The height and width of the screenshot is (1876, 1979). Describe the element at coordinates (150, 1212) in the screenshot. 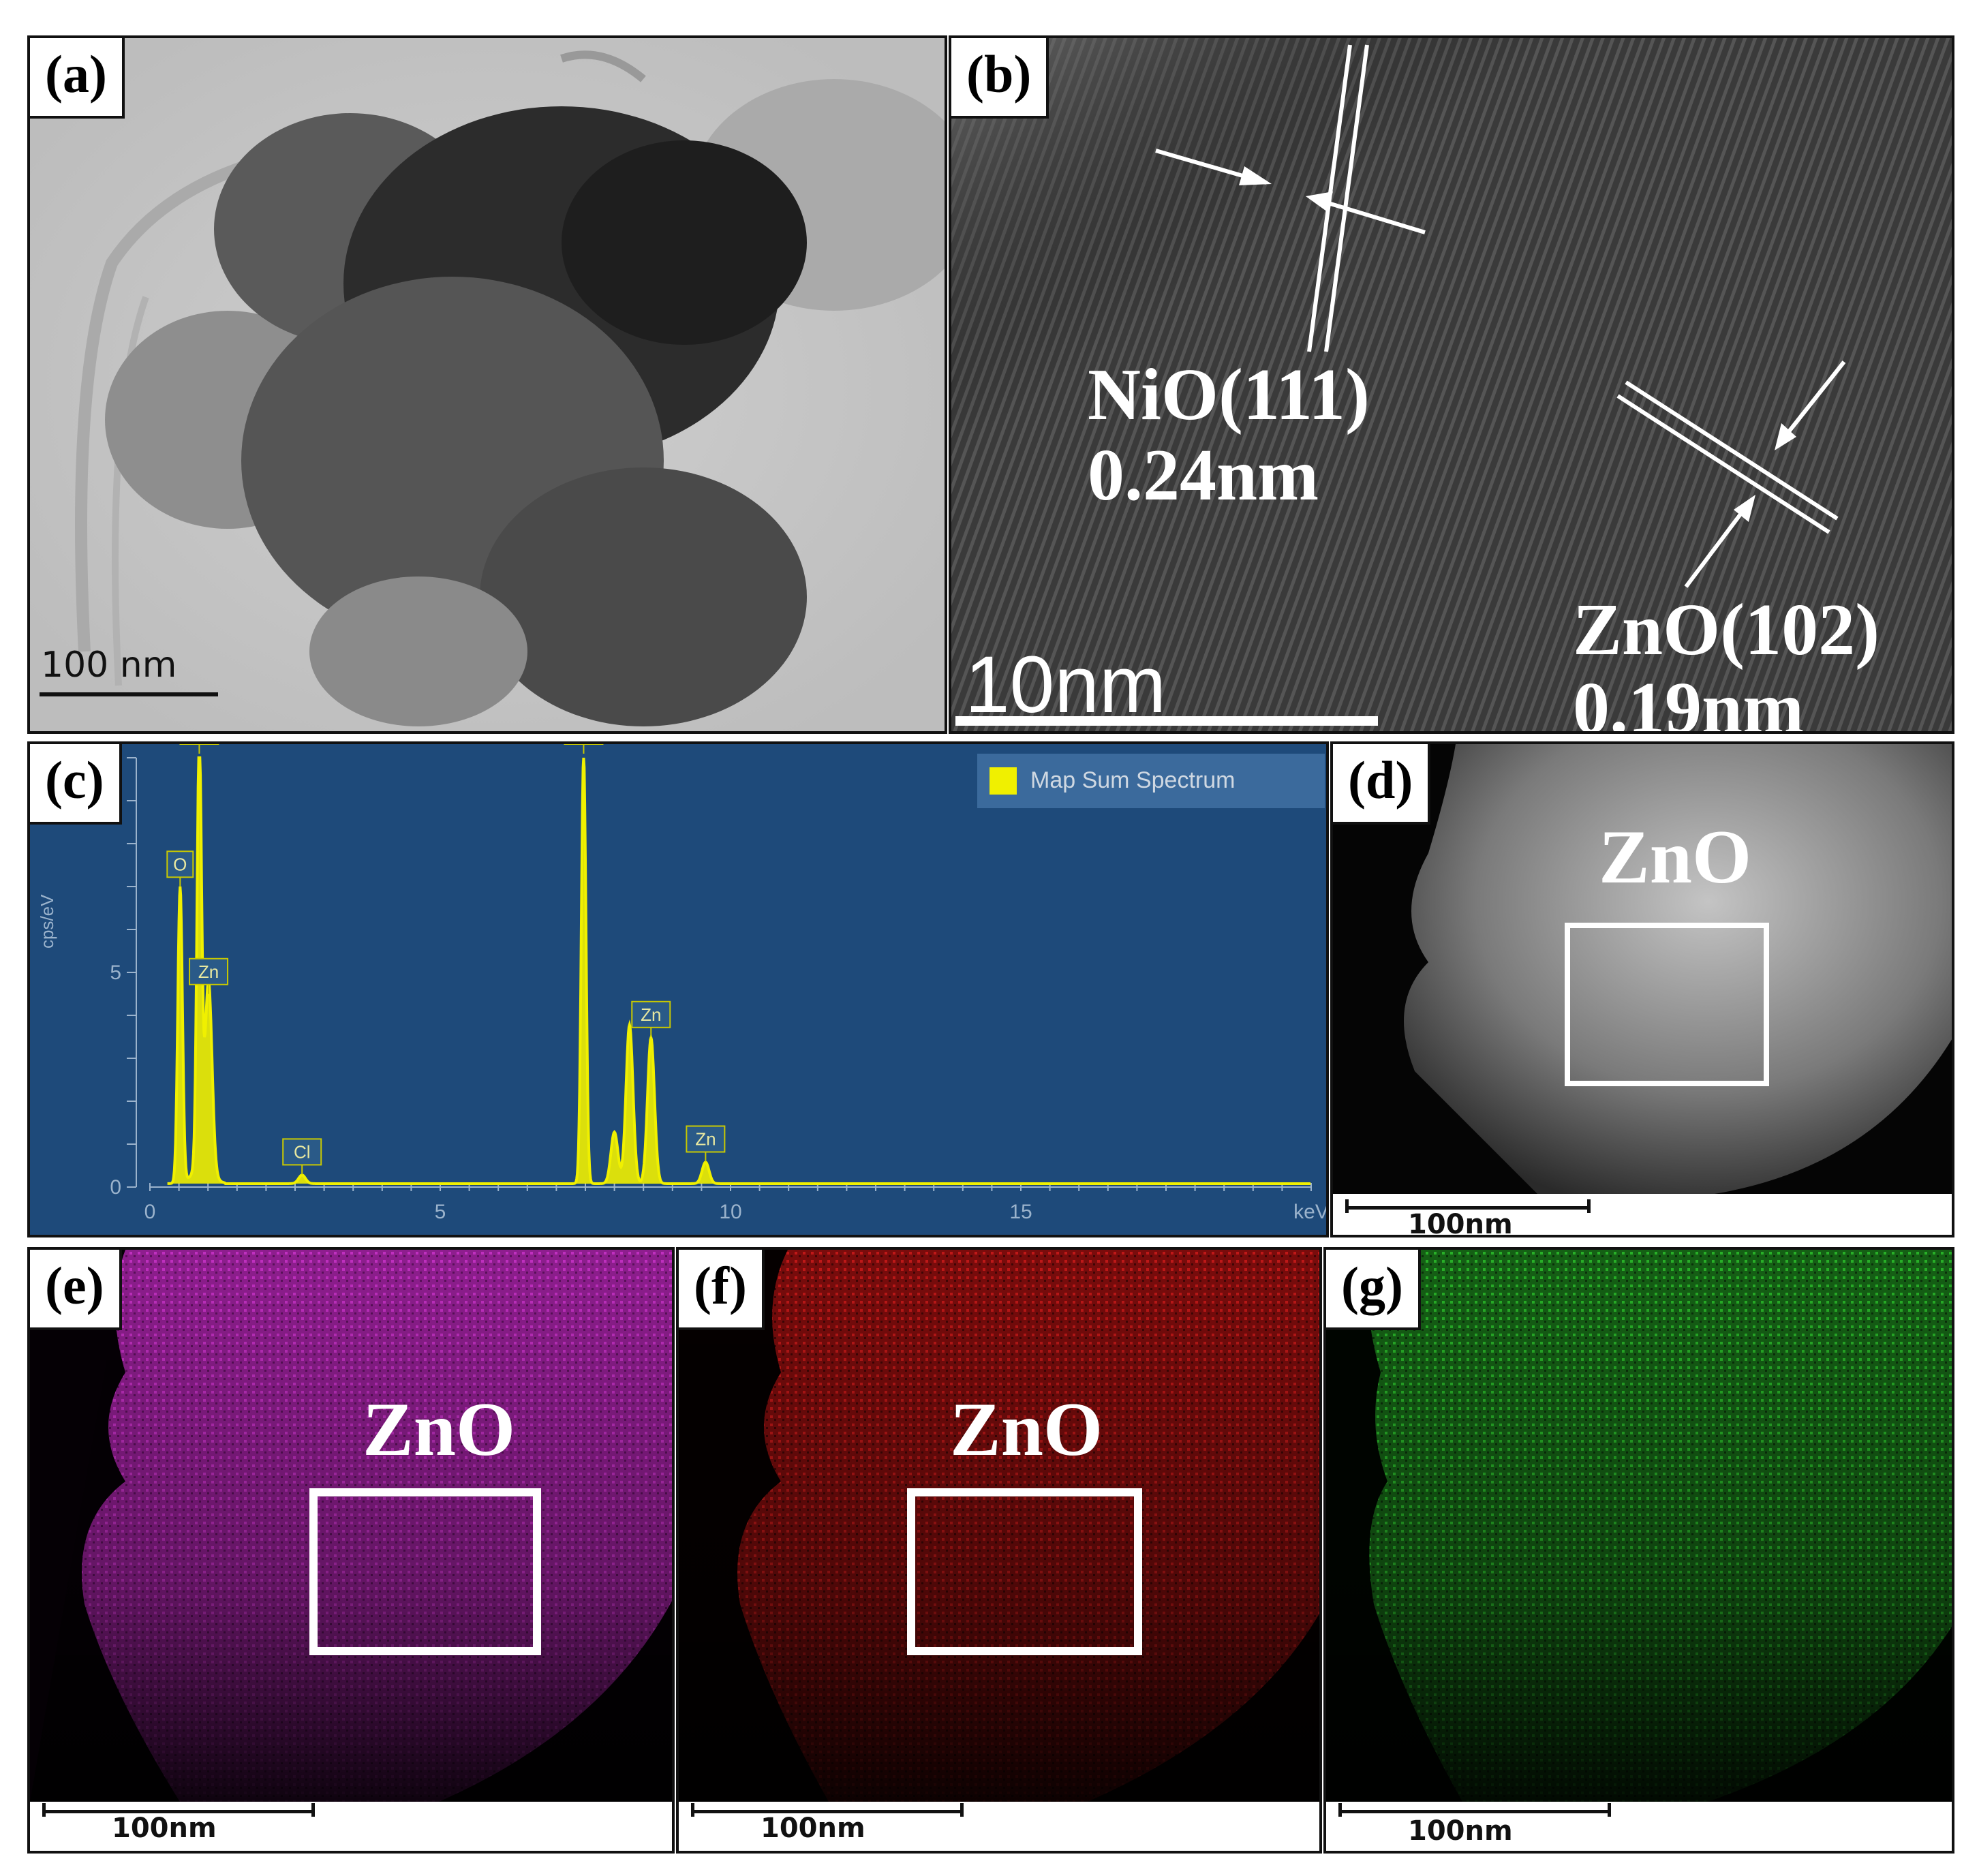

I see `x-tick-label: 0` at that location.